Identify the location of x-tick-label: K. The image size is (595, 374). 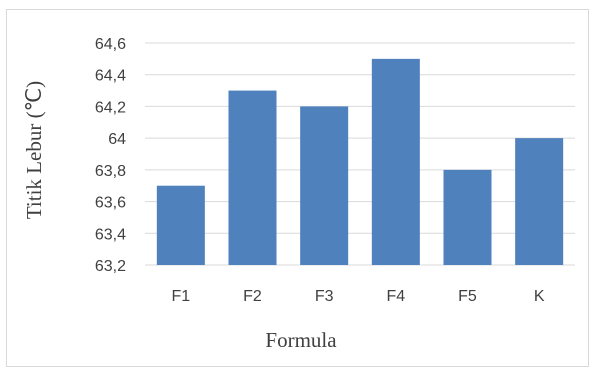
(539, 296).